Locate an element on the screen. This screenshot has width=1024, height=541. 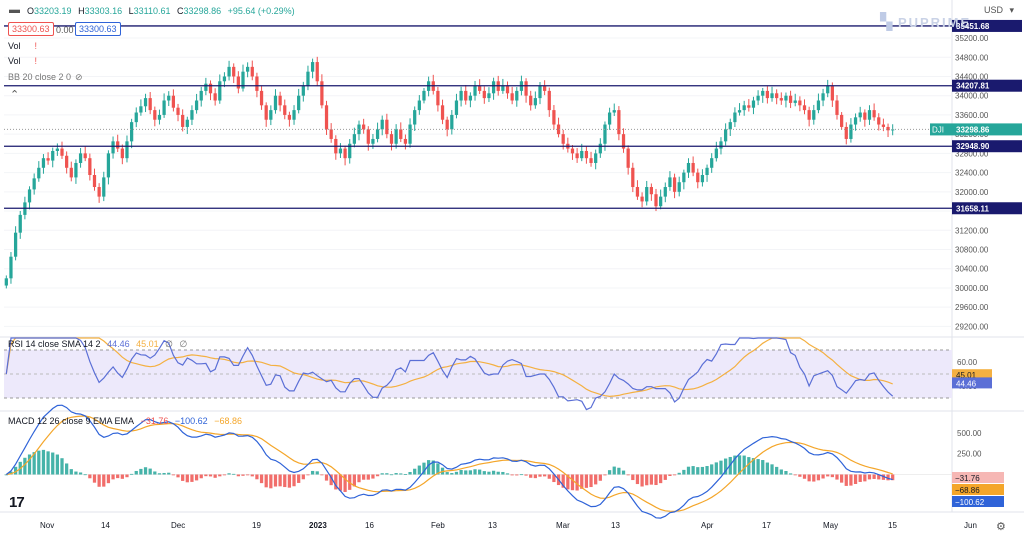
price-tick-label: 35200.00 is located at coordinates (972, 38).